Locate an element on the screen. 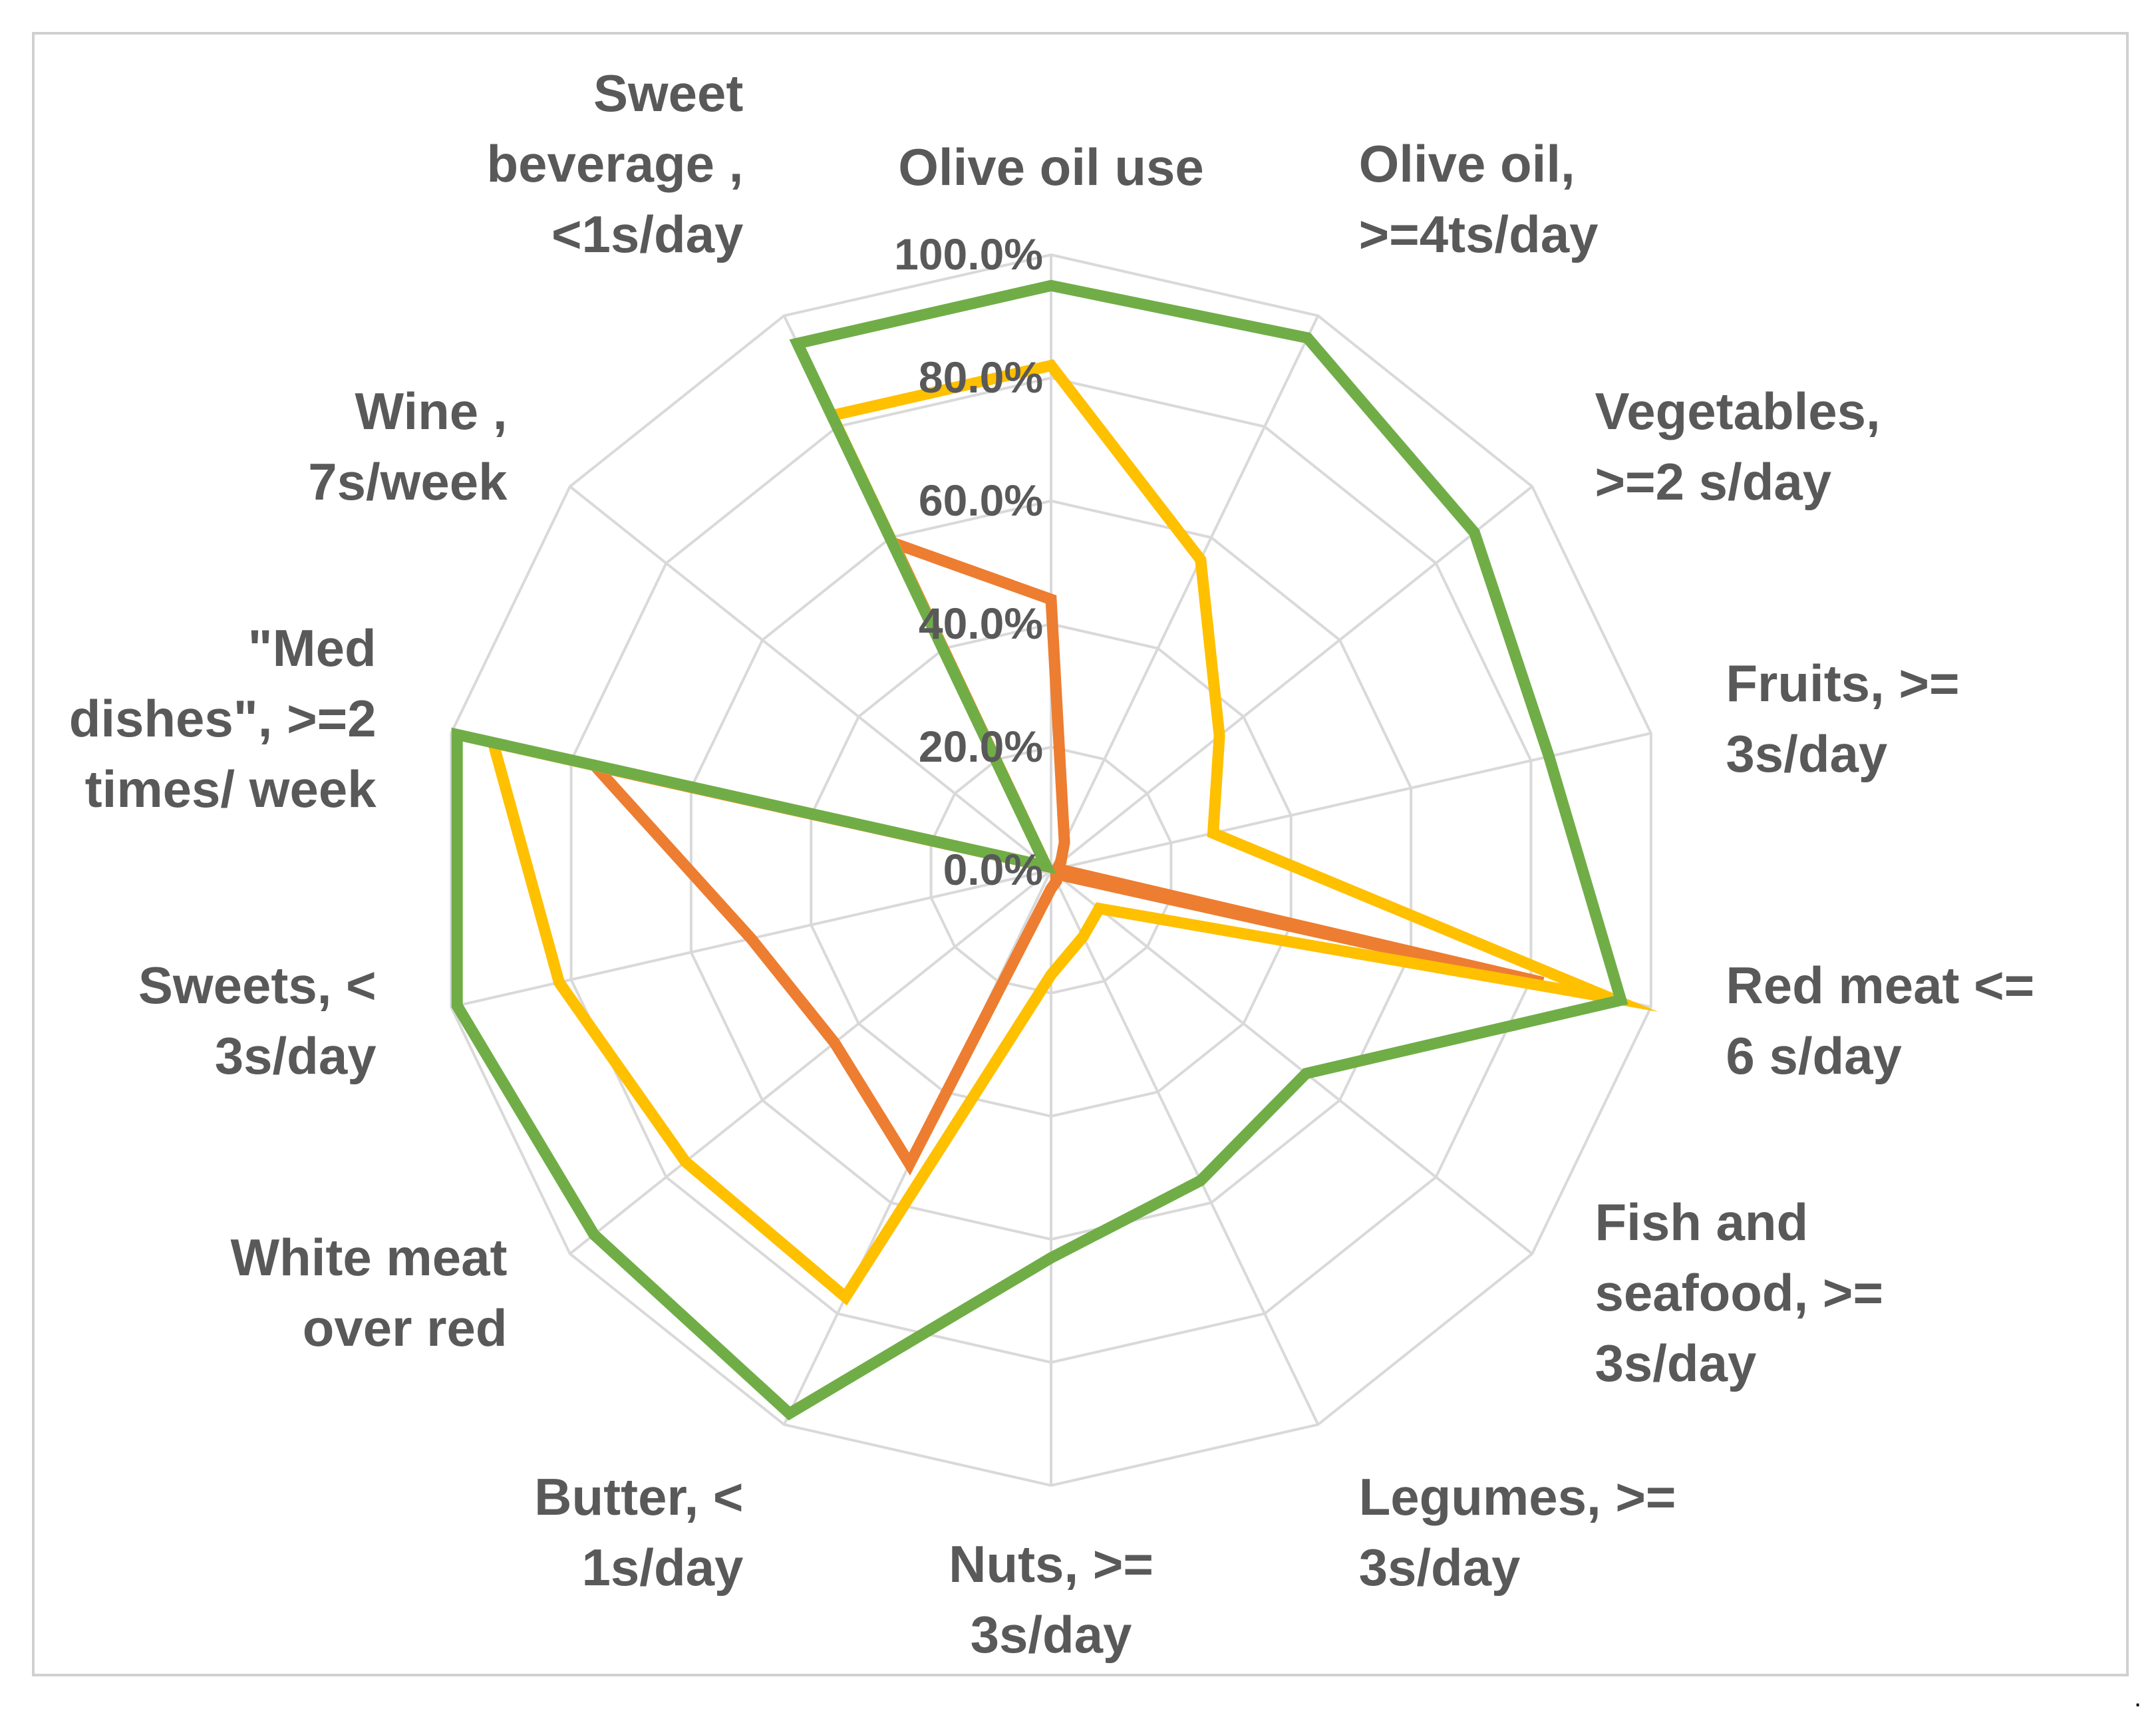 This screenshot has height=1713, width=2156. category-label-4-line-1: 6 s/day is located at coordinates (1814, 1055).